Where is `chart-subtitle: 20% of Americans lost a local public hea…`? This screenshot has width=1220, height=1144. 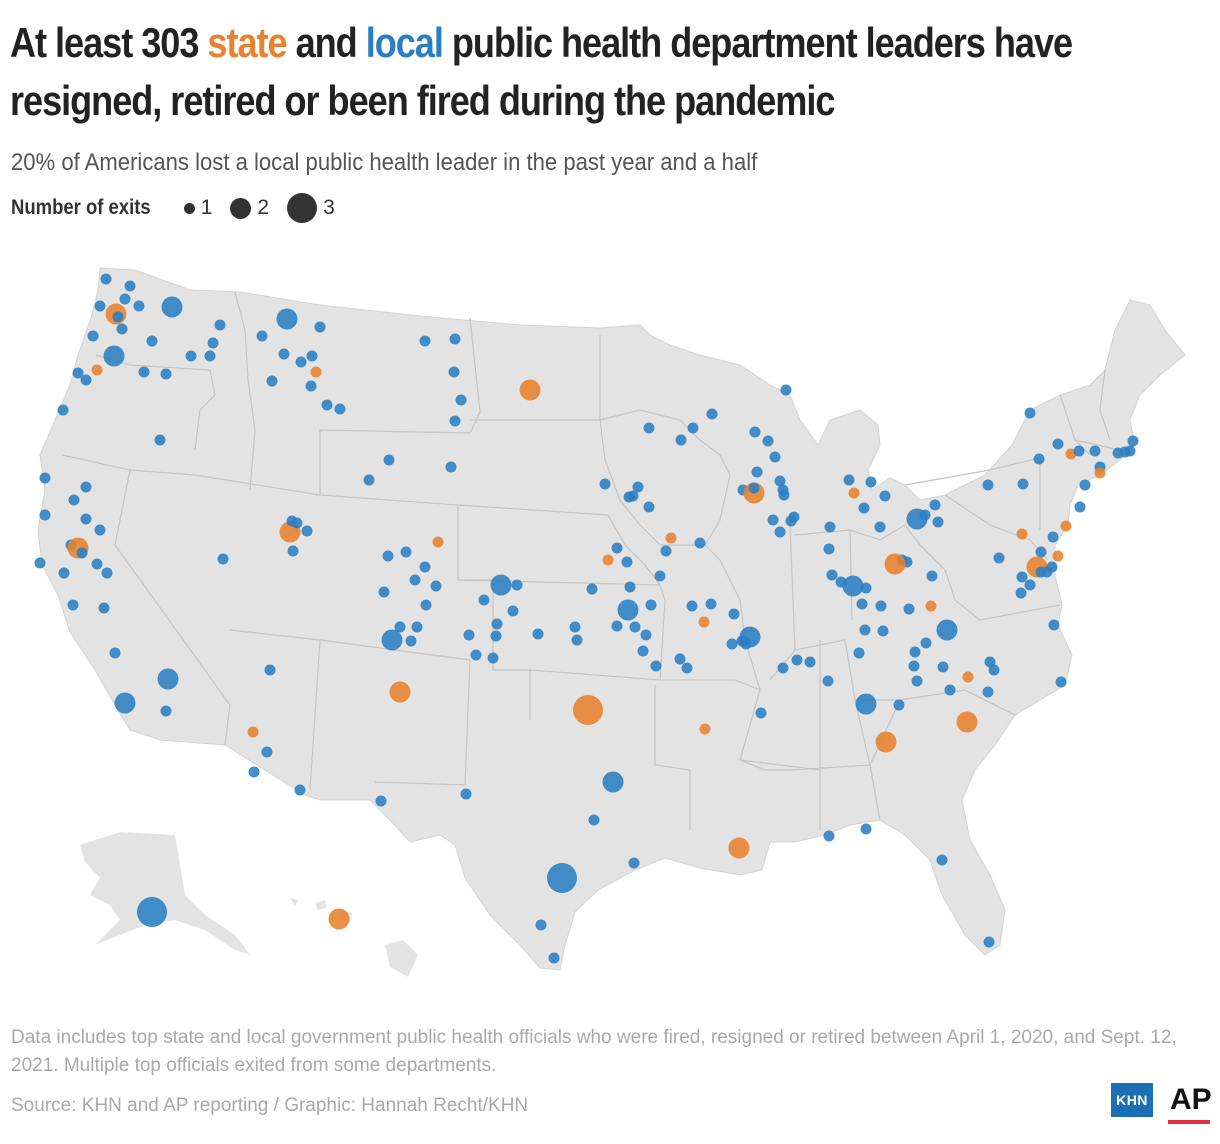 chart-subtitle: 20% of Americans lost a local public hea… is located at coordinates (384, 162).